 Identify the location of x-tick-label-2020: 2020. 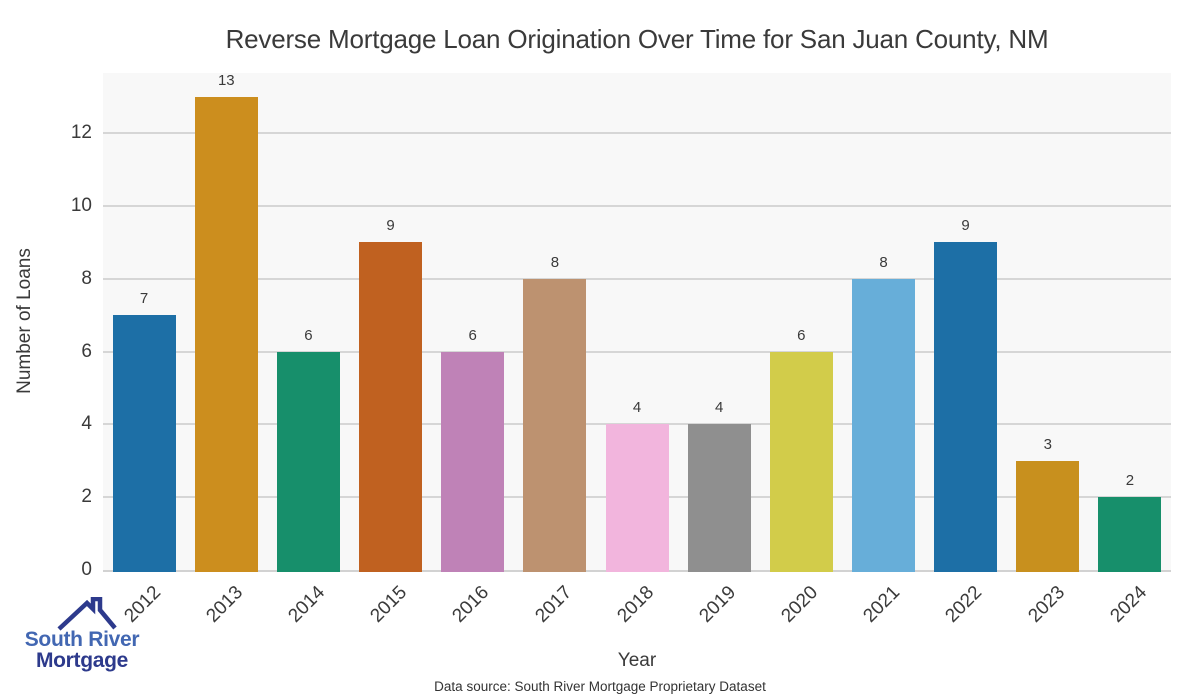
(800, 604).